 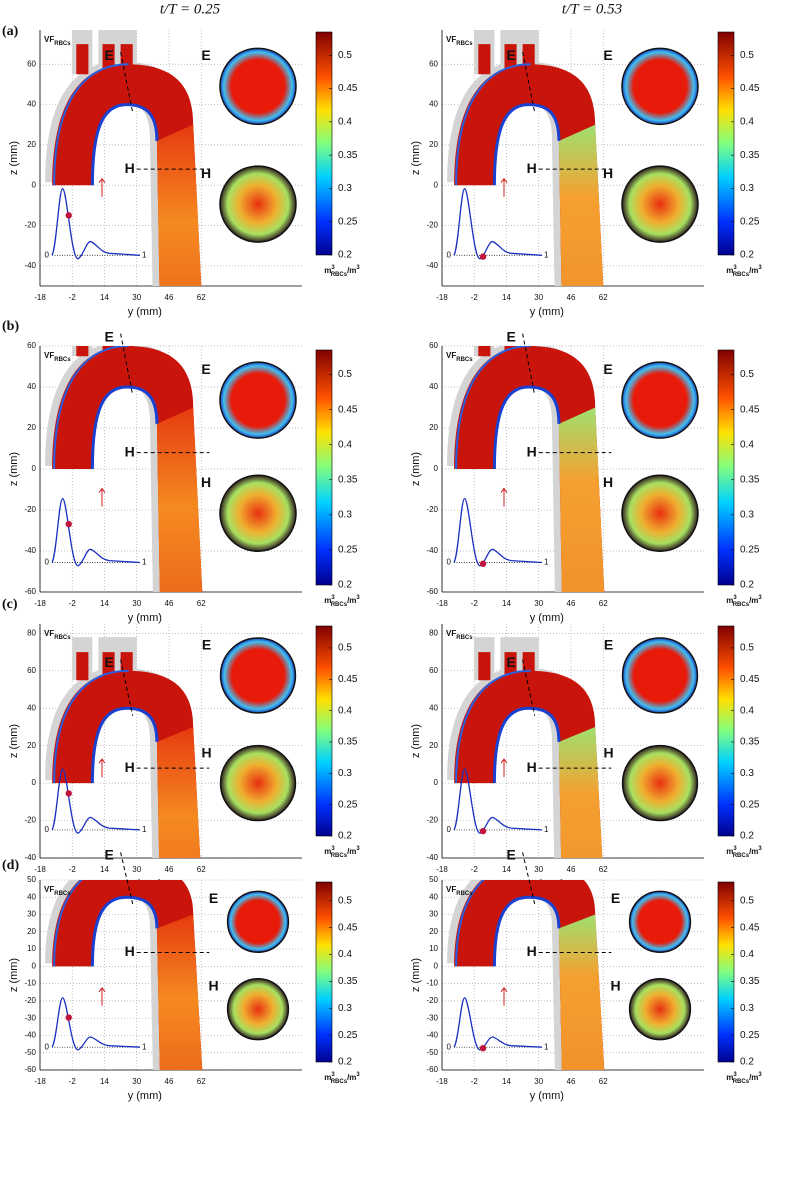 What do you see at coordinates (498, 801) in the screenshot?
I see `inset-waveform` at bounding box center [498, 801].